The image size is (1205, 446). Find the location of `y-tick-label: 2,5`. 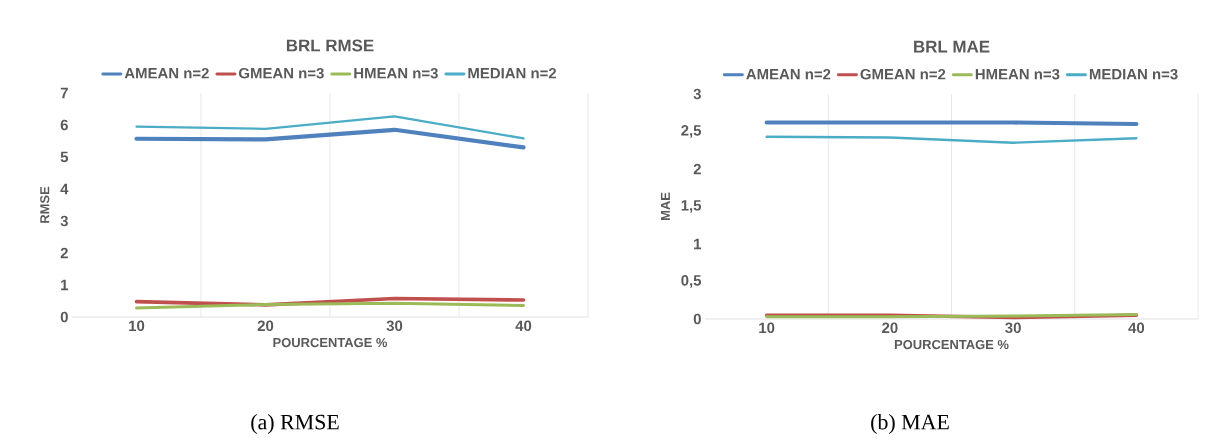

y-tick-label: 2,5 is located at coordinates (691, 131).